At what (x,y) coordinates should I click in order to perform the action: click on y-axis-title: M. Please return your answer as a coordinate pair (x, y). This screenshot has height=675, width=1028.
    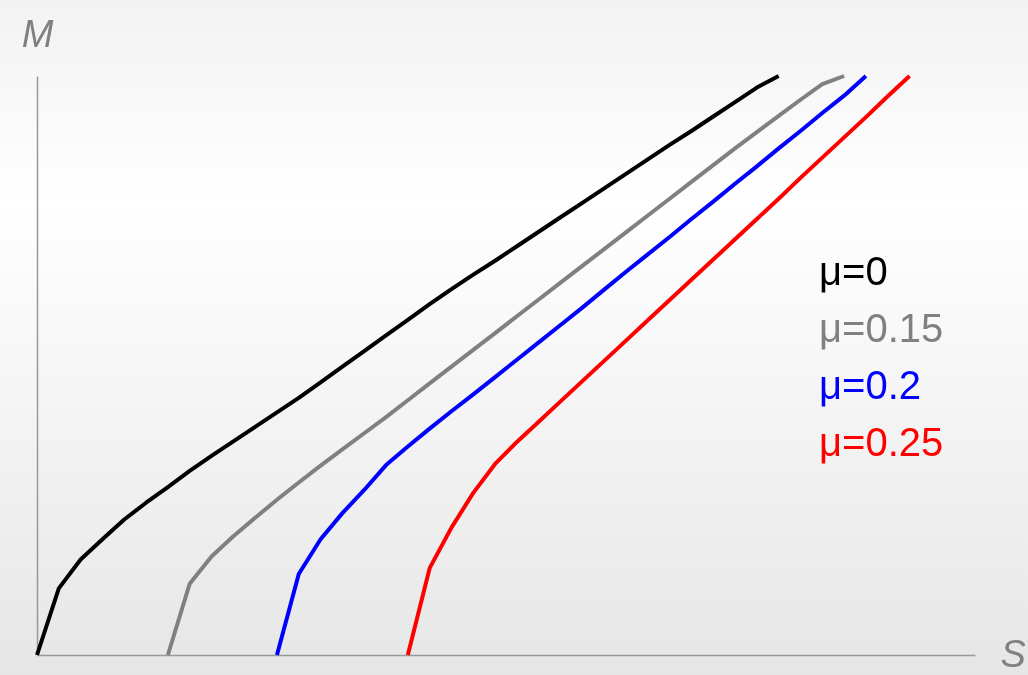
    Looking at the image, I should click on (37, 33).